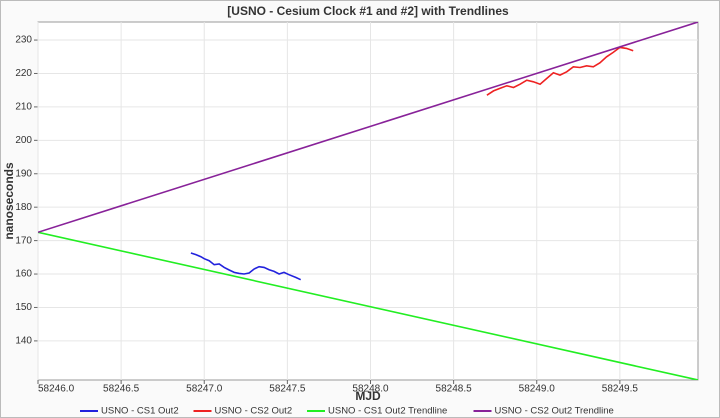 Image resolution: width=720 pixels, height=418 pixels. Describe the element at coordinates (287, 389) in the screenshot. I see `x-tick-label: 58247.5` at that location.